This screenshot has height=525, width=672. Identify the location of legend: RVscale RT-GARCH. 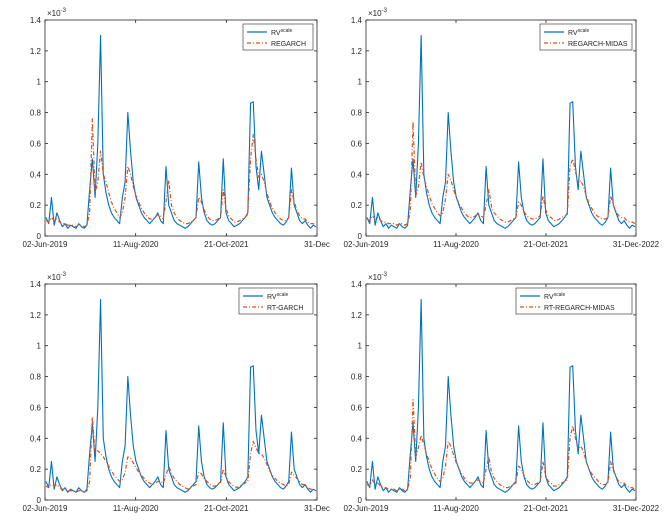
(276, 301).